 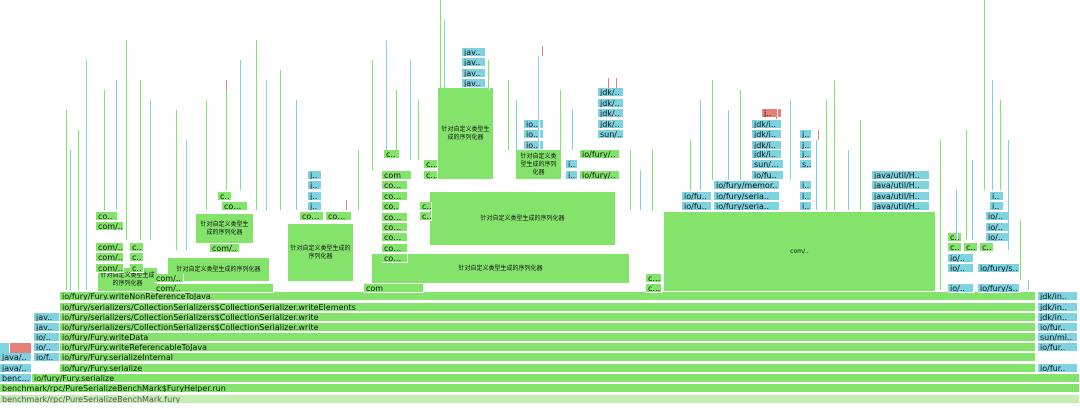 What do you see at coordinates (315, 175) in the screenshot?
I see `frame-j-1: j..` at bounding box center [315, 175].